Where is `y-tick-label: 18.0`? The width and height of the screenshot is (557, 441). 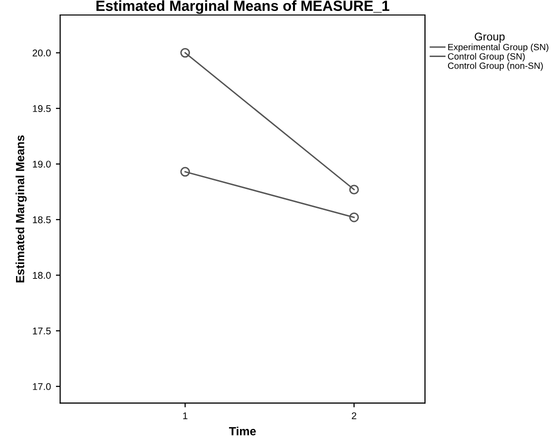
y-tick-label: 18.0 is located at coordinates (41, 275).